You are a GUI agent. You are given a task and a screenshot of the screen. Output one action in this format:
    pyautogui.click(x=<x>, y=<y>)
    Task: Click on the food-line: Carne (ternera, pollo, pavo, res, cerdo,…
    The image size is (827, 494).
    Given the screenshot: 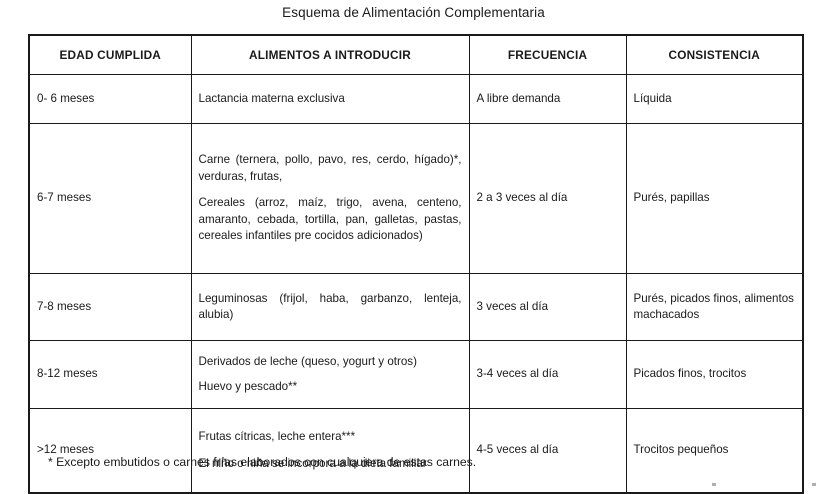 What is the action you would take?
    pyautogui.click(x=330, y=168)
    